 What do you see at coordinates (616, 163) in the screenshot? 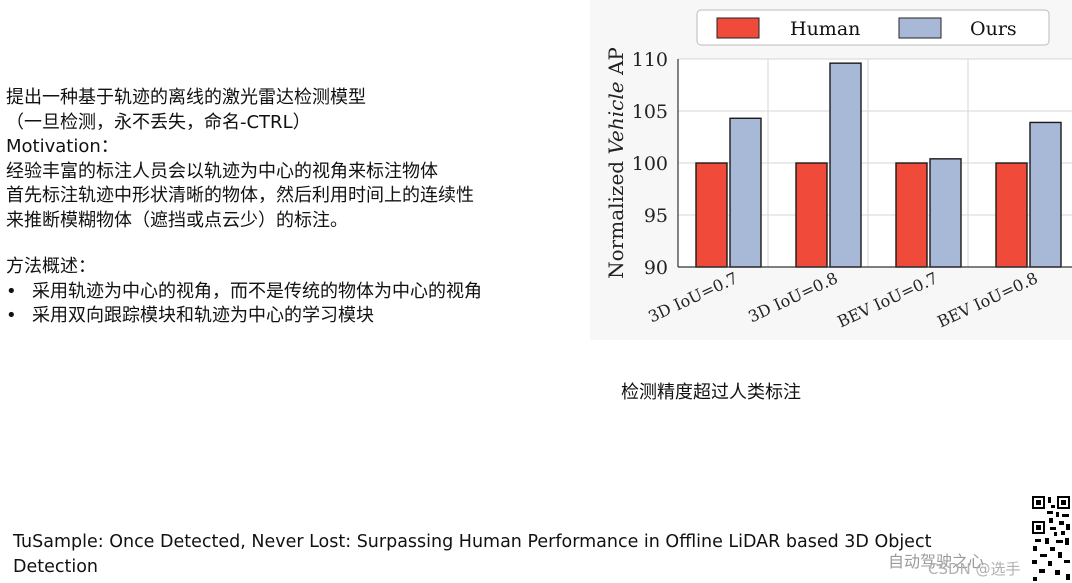
I see `y-axis-label: Normalized Vehicle AP` at bounding box center [616, 163].